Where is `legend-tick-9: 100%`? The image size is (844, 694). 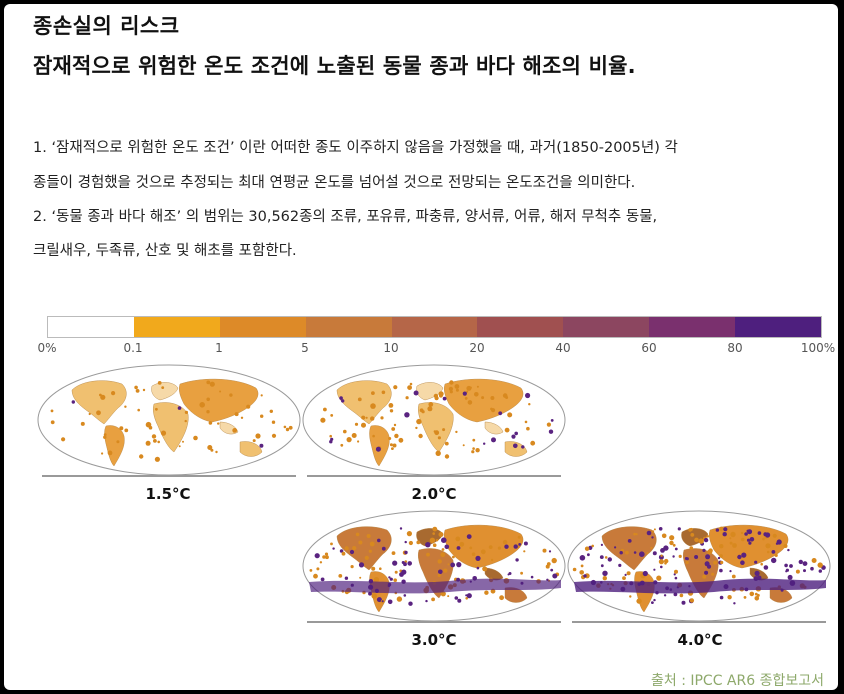
legend-tick-9: 100% is located at coordinates (818, 348).